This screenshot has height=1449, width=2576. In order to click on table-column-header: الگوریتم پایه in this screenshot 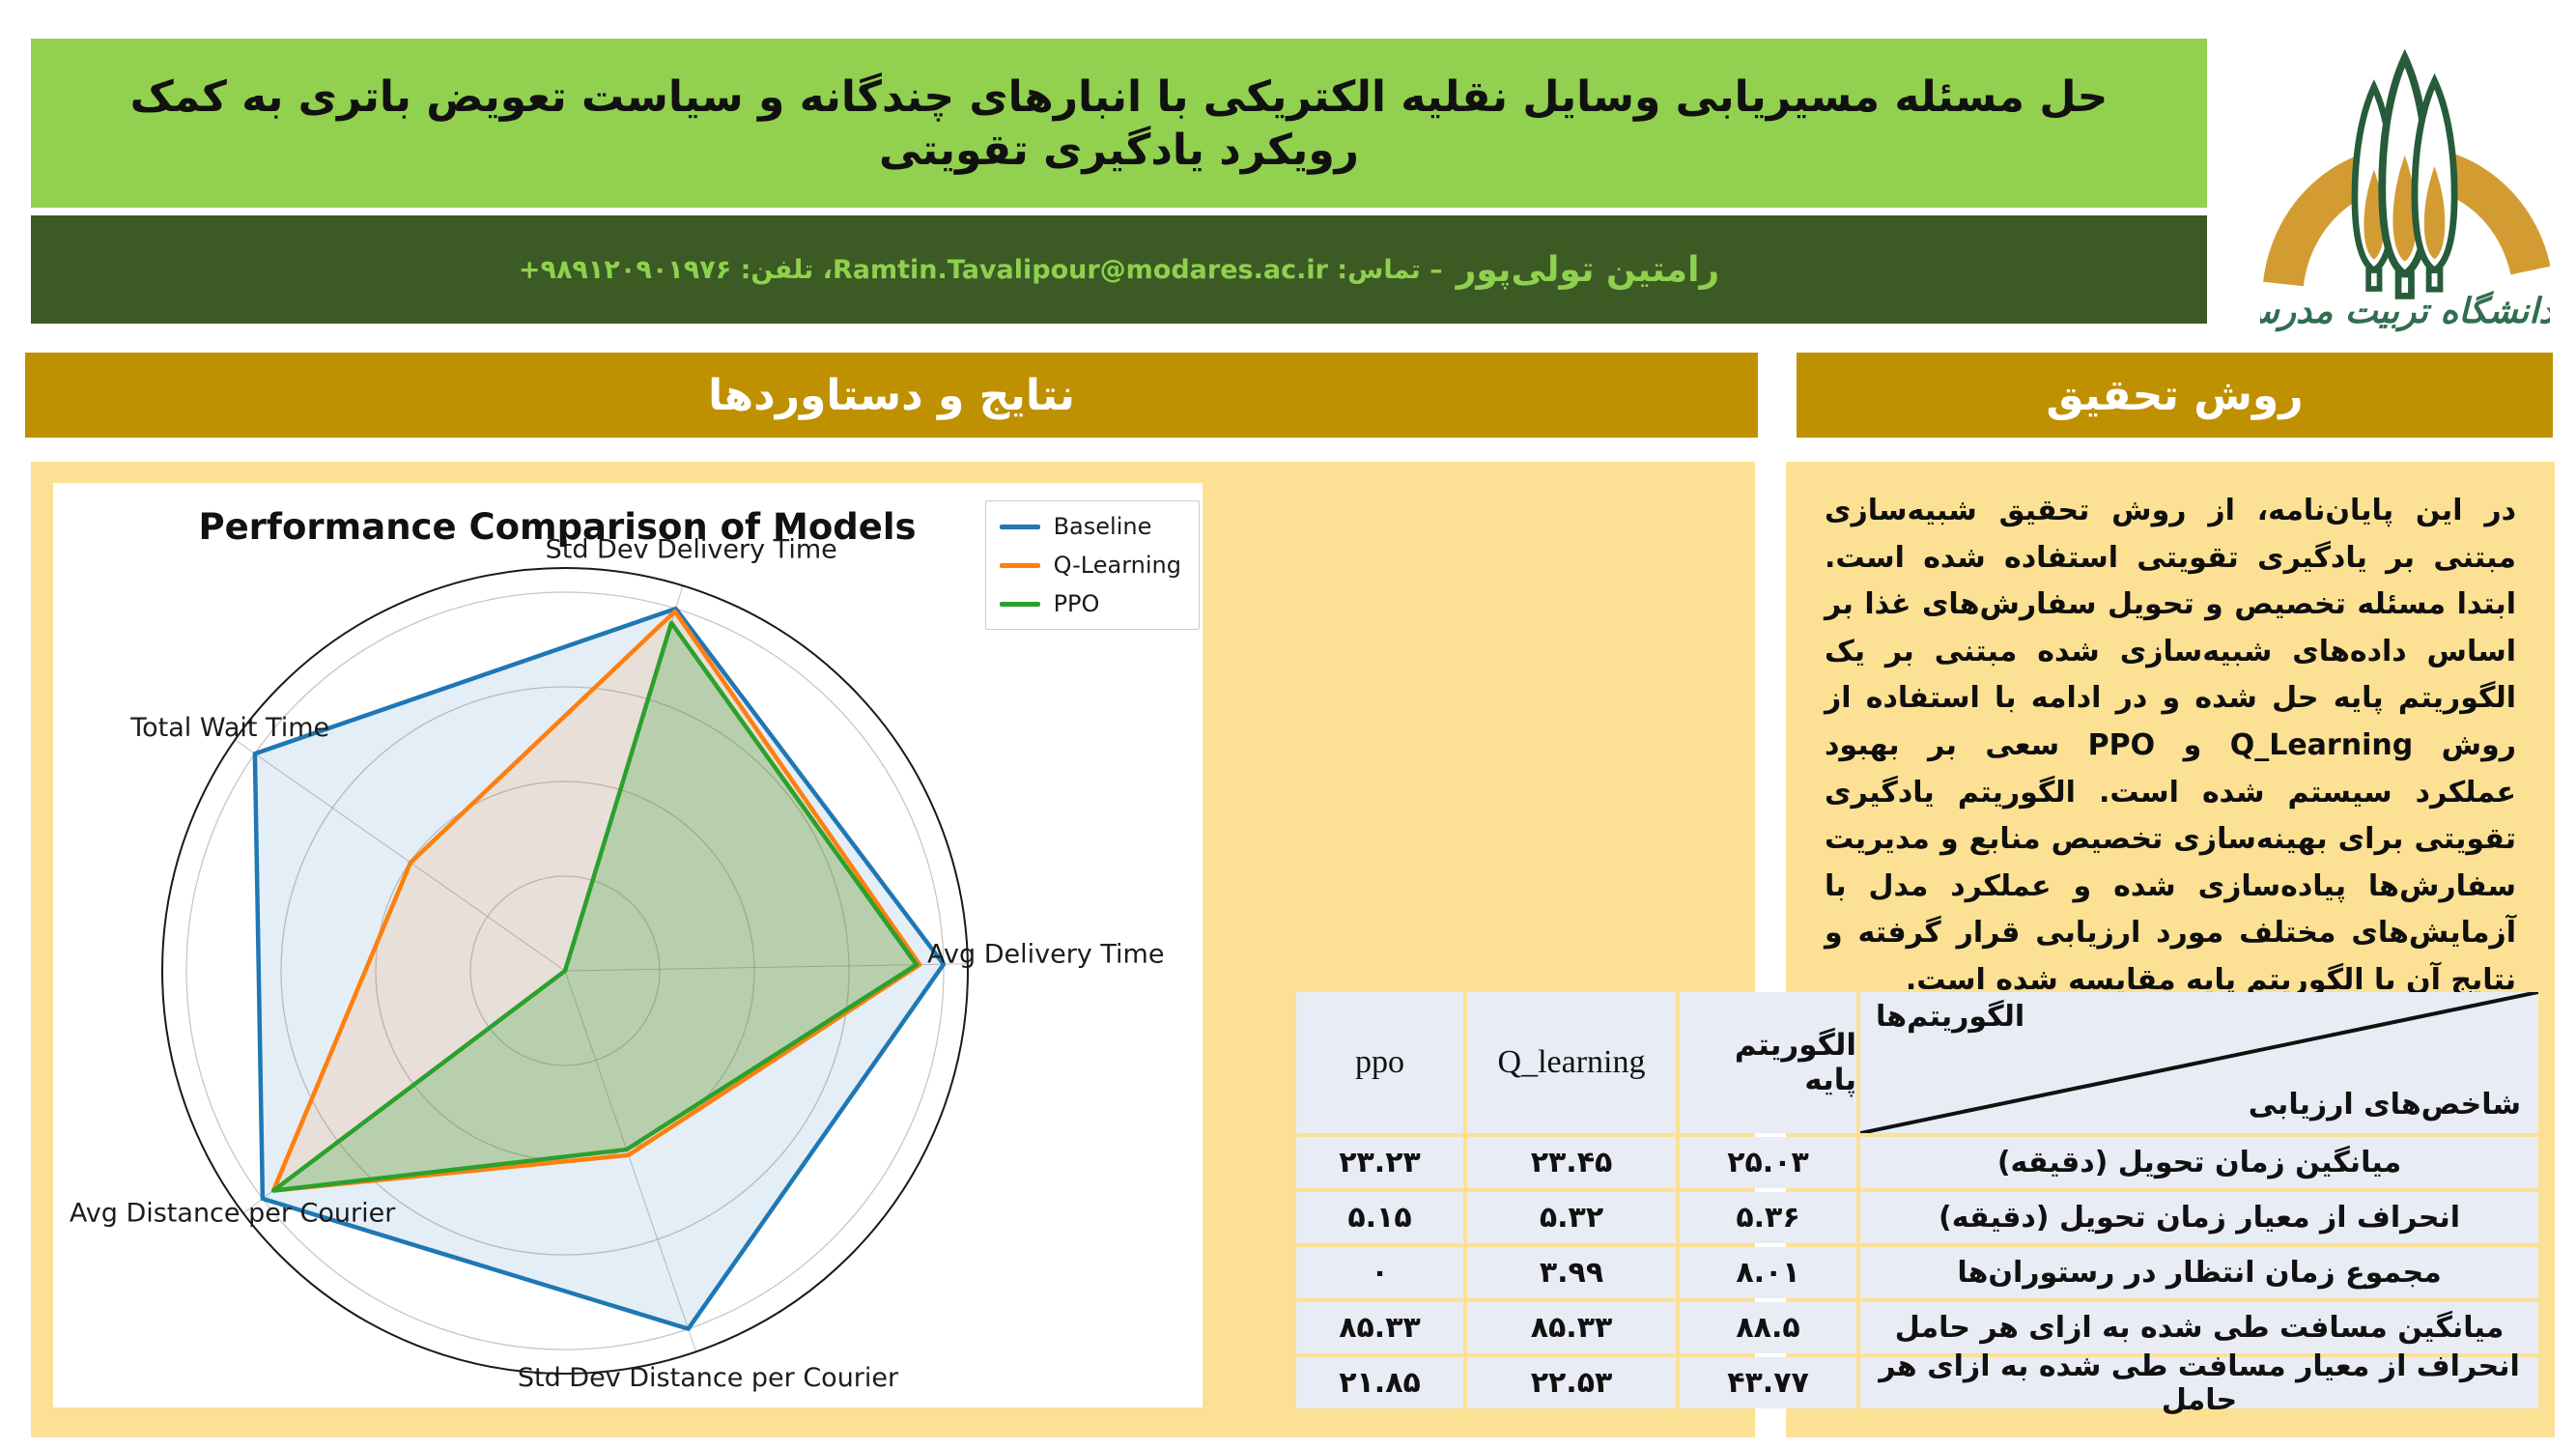, I will do `click(1768, 1062)`.